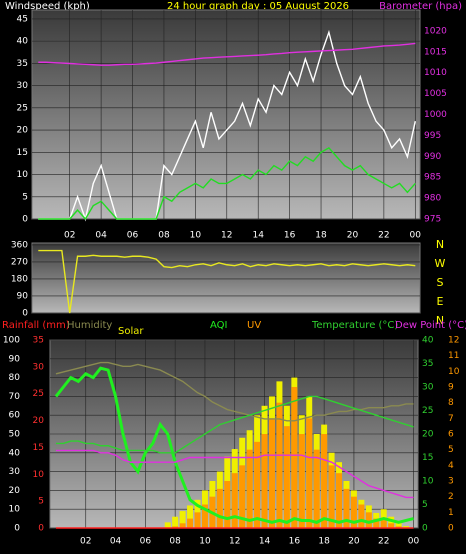  I want to click on compass-label: W, so click(440, 263).